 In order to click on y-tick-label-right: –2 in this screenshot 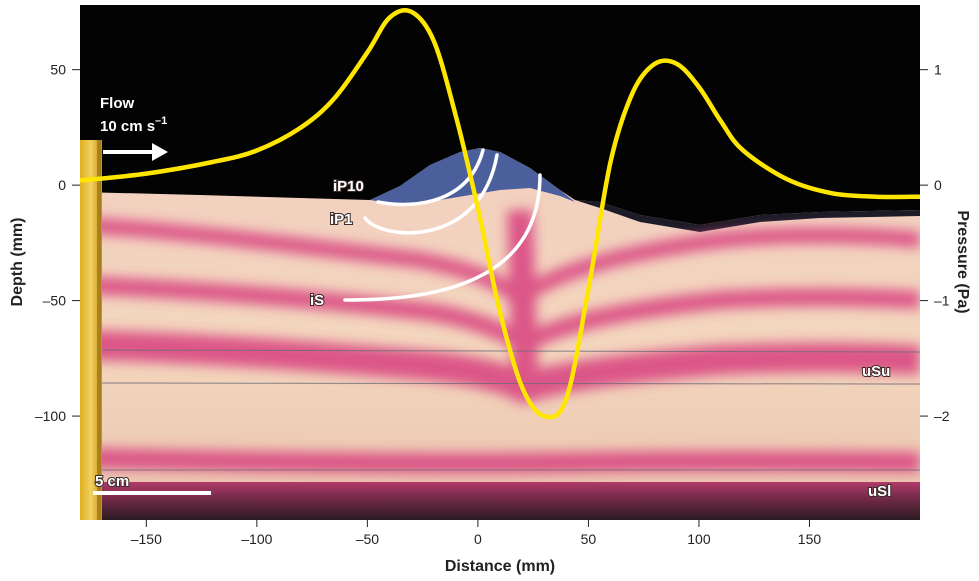, I will do `click(942, 416)`.